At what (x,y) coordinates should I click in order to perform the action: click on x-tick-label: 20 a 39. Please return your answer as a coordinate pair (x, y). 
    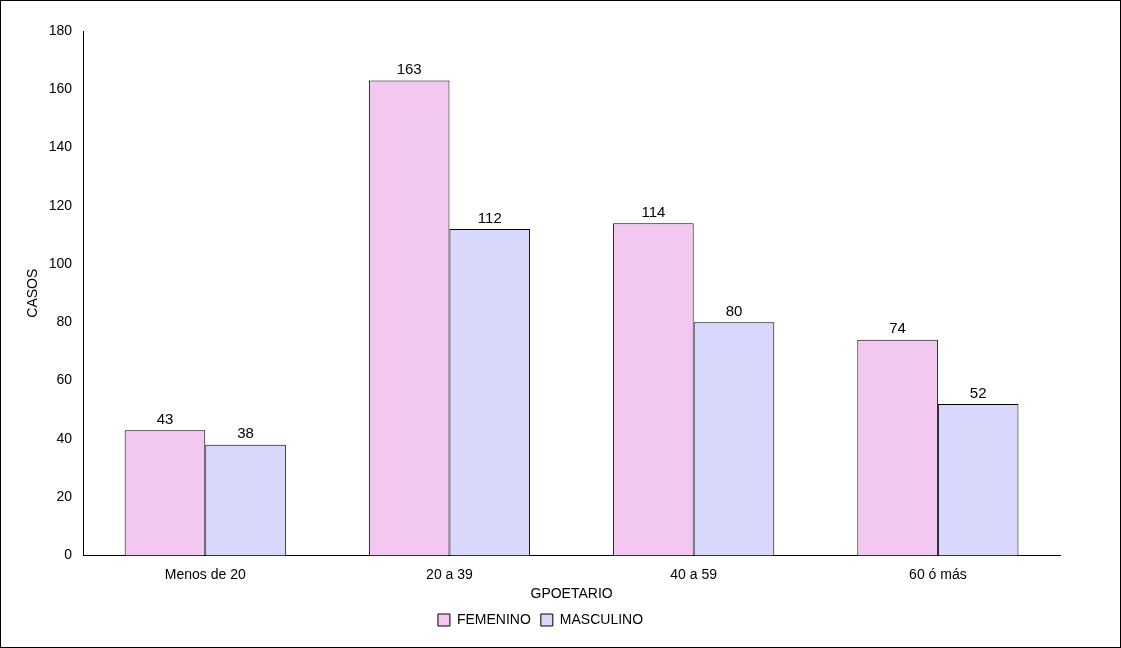
    Looking at the image, I should click on (450, 573).